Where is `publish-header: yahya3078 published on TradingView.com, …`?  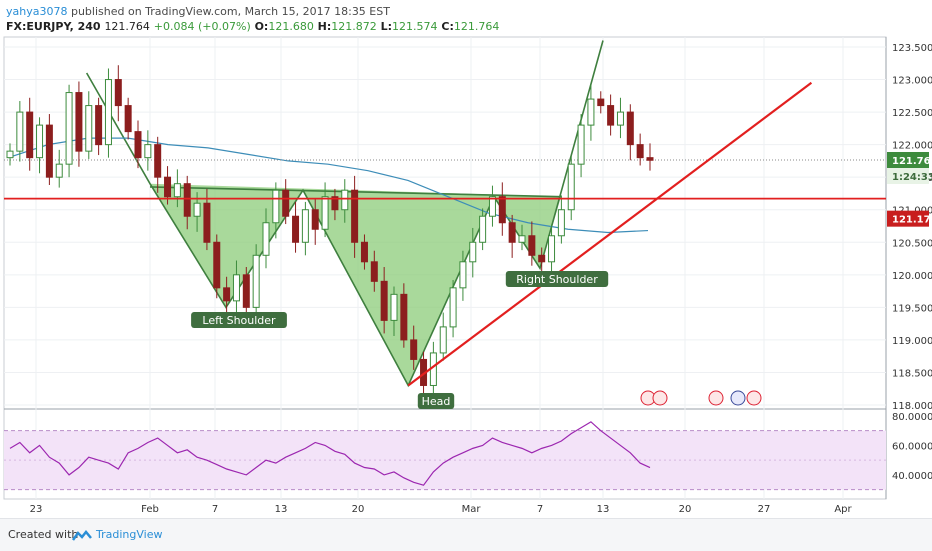
publish-header: yahya3078 published on TradingView.com, … is located at coordinates (198, 11).